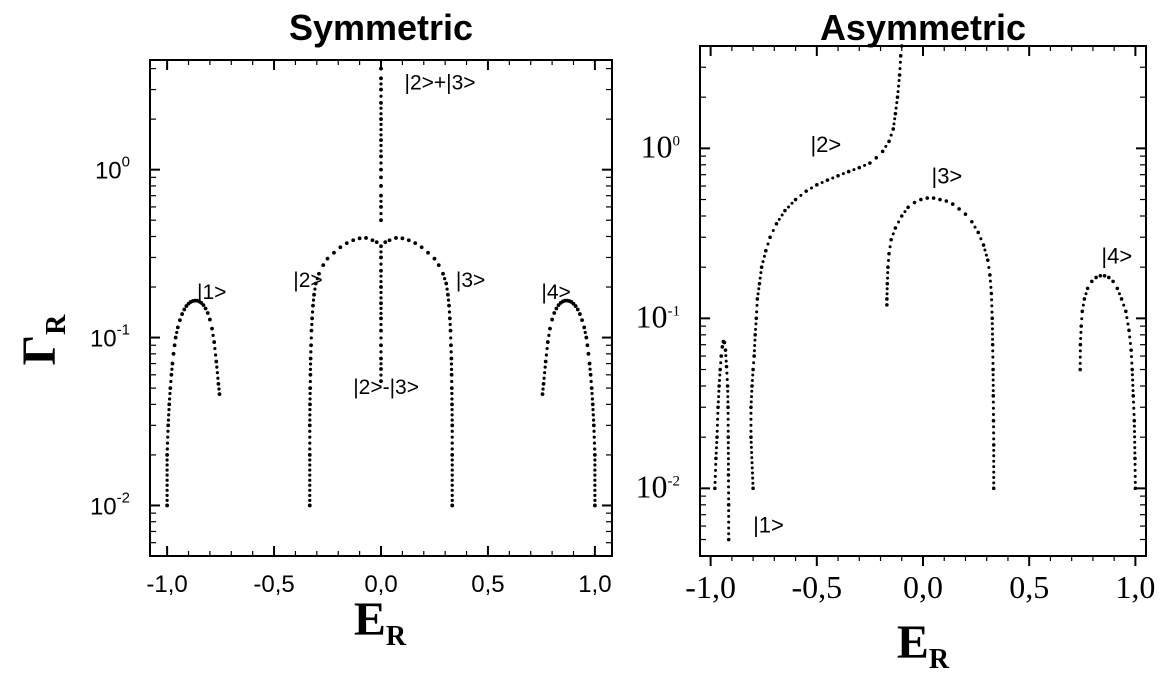 The height and width of the screenshot is (682, 1173). I want to click on chart-title: Symmetric, so click(381, 27).